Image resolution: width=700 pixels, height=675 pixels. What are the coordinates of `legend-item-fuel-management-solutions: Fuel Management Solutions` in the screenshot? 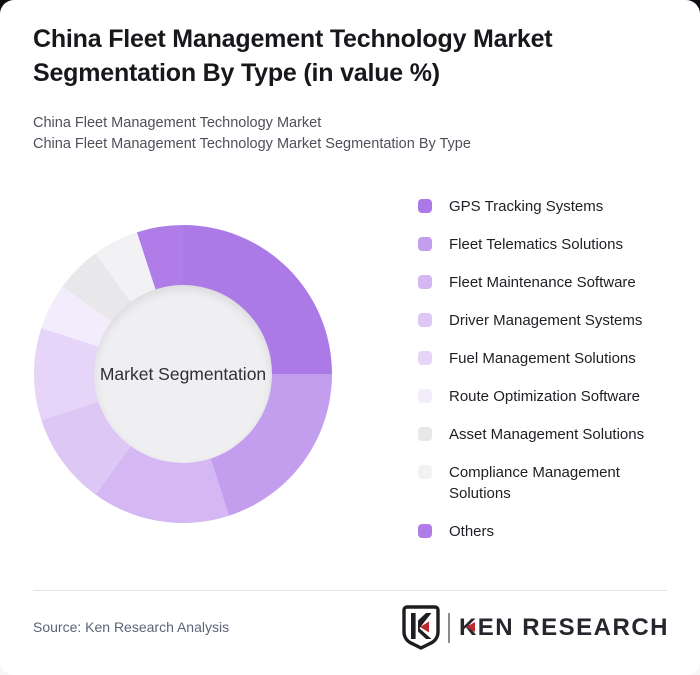 It's located at (548, 358).